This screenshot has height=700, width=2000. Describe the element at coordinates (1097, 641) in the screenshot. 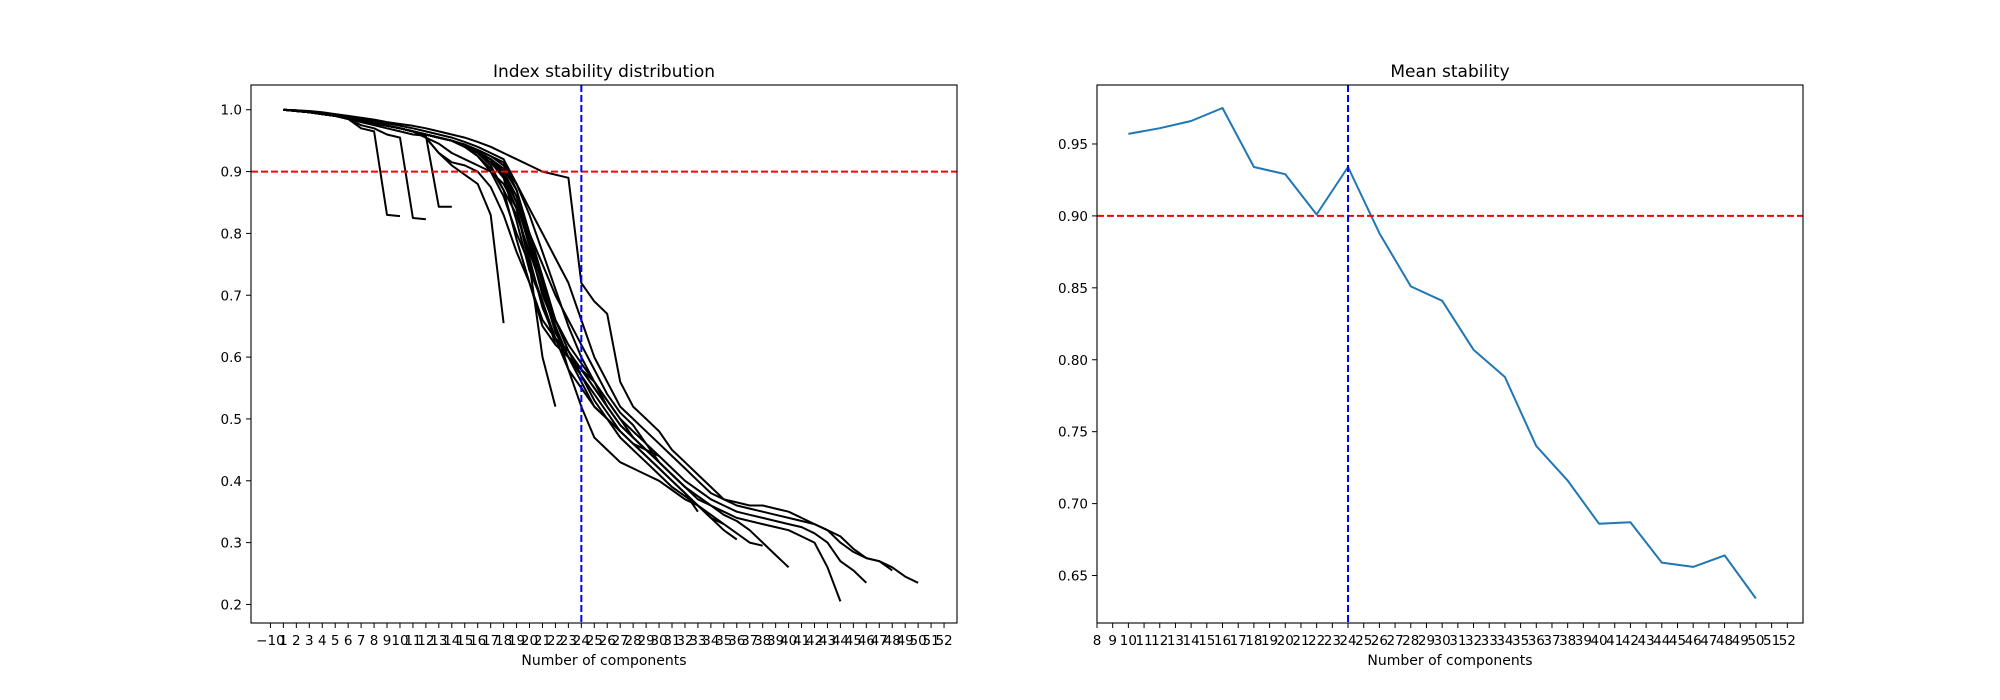

I see `right-xtick-label: 8` at that location.